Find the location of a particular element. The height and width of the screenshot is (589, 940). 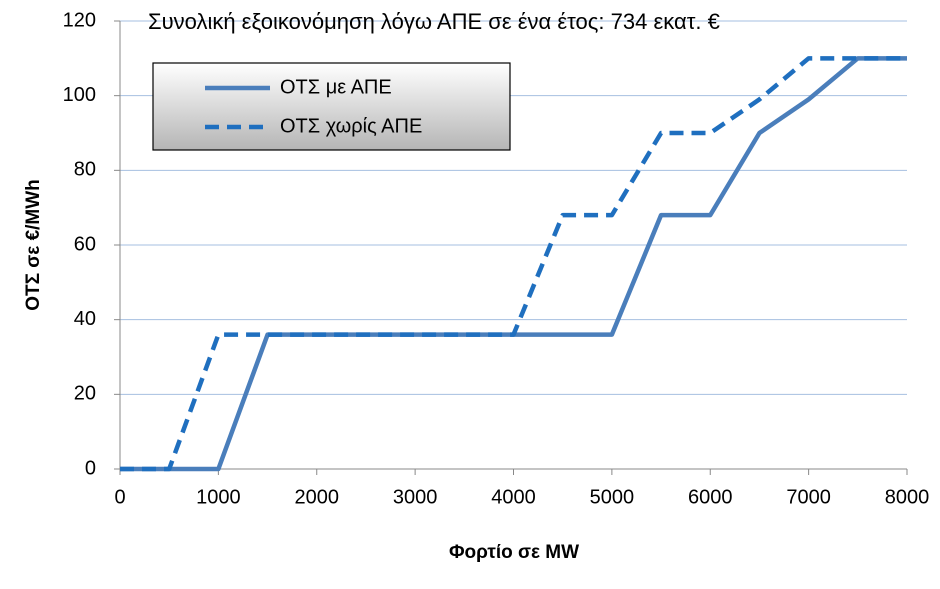

y-tick-label: 120 is located at coordinates (79, 20).